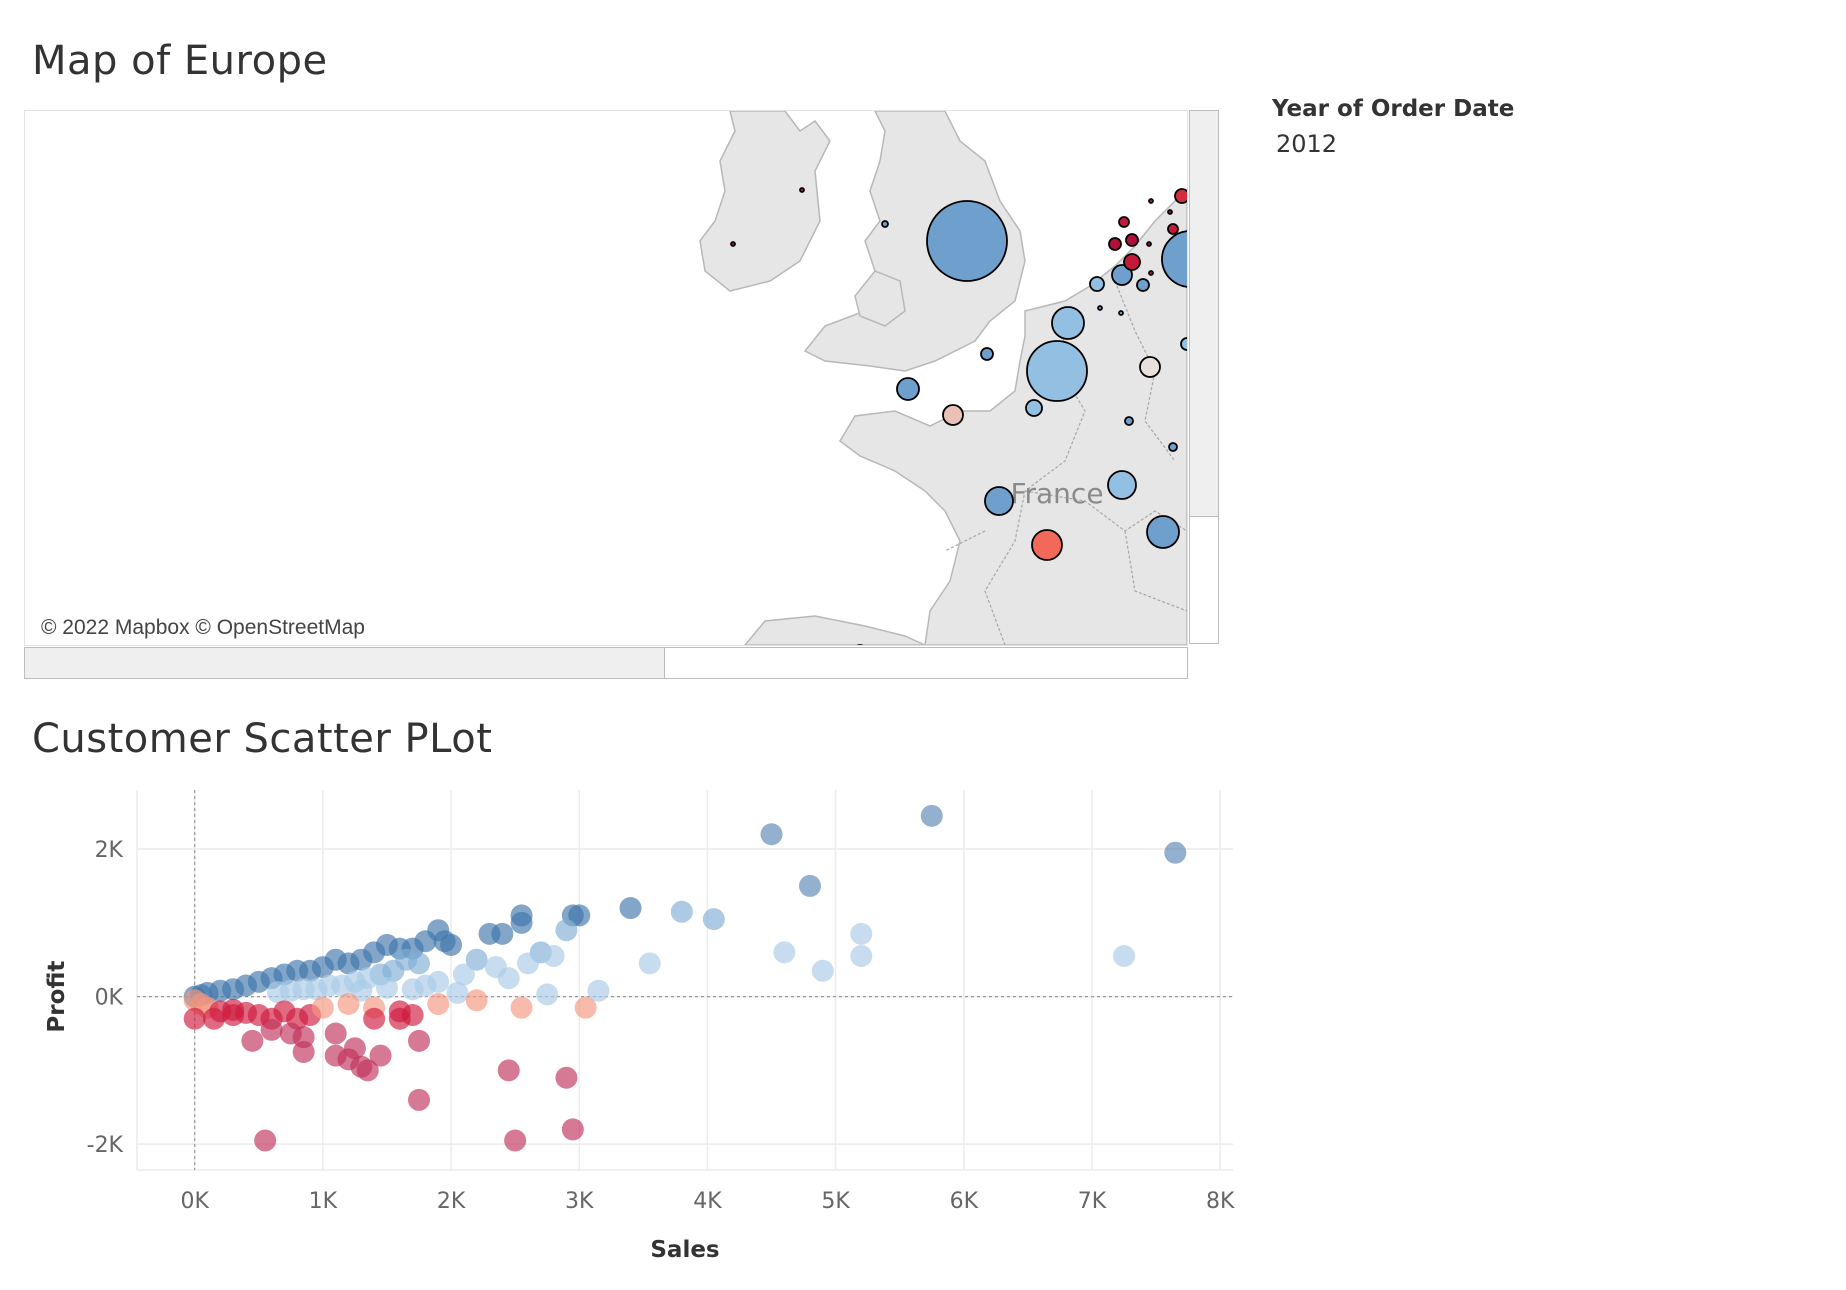  I want to click on y-tick-label: -2K, so click(105, 1145).